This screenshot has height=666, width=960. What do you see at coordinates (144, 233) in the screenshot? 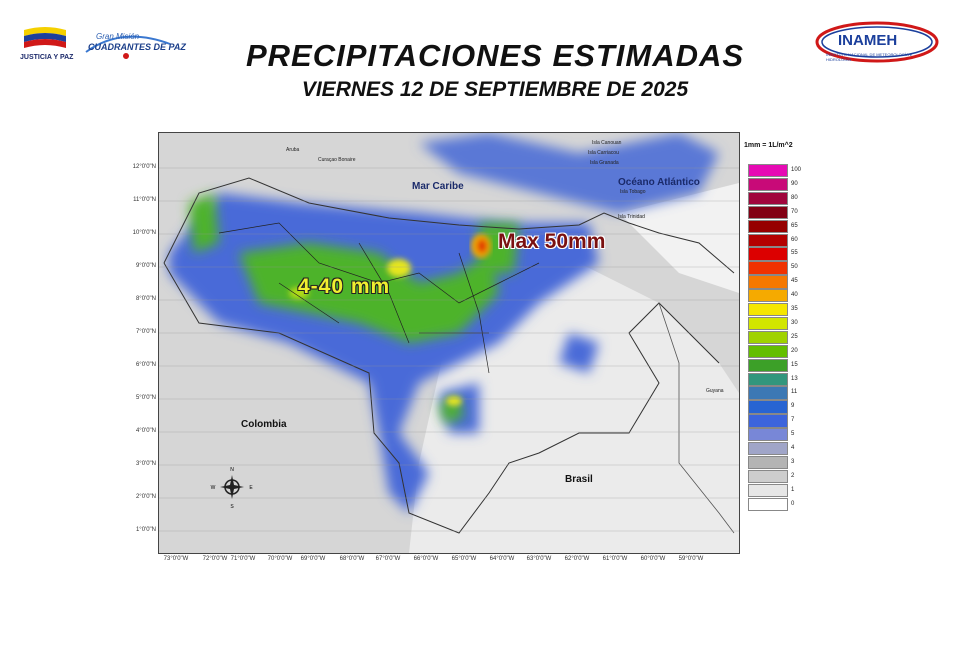
I see `lat-label: 10°0'0"N` at bounding box center [144, 233].